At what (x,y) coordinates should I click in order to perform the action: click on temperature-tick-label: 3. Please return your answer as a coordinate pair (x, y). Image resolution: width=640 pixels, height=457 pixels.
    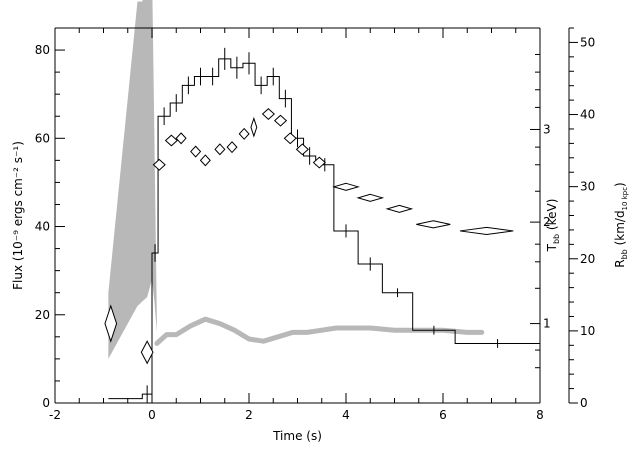
    Looking at the image, I should click on (547, 129).